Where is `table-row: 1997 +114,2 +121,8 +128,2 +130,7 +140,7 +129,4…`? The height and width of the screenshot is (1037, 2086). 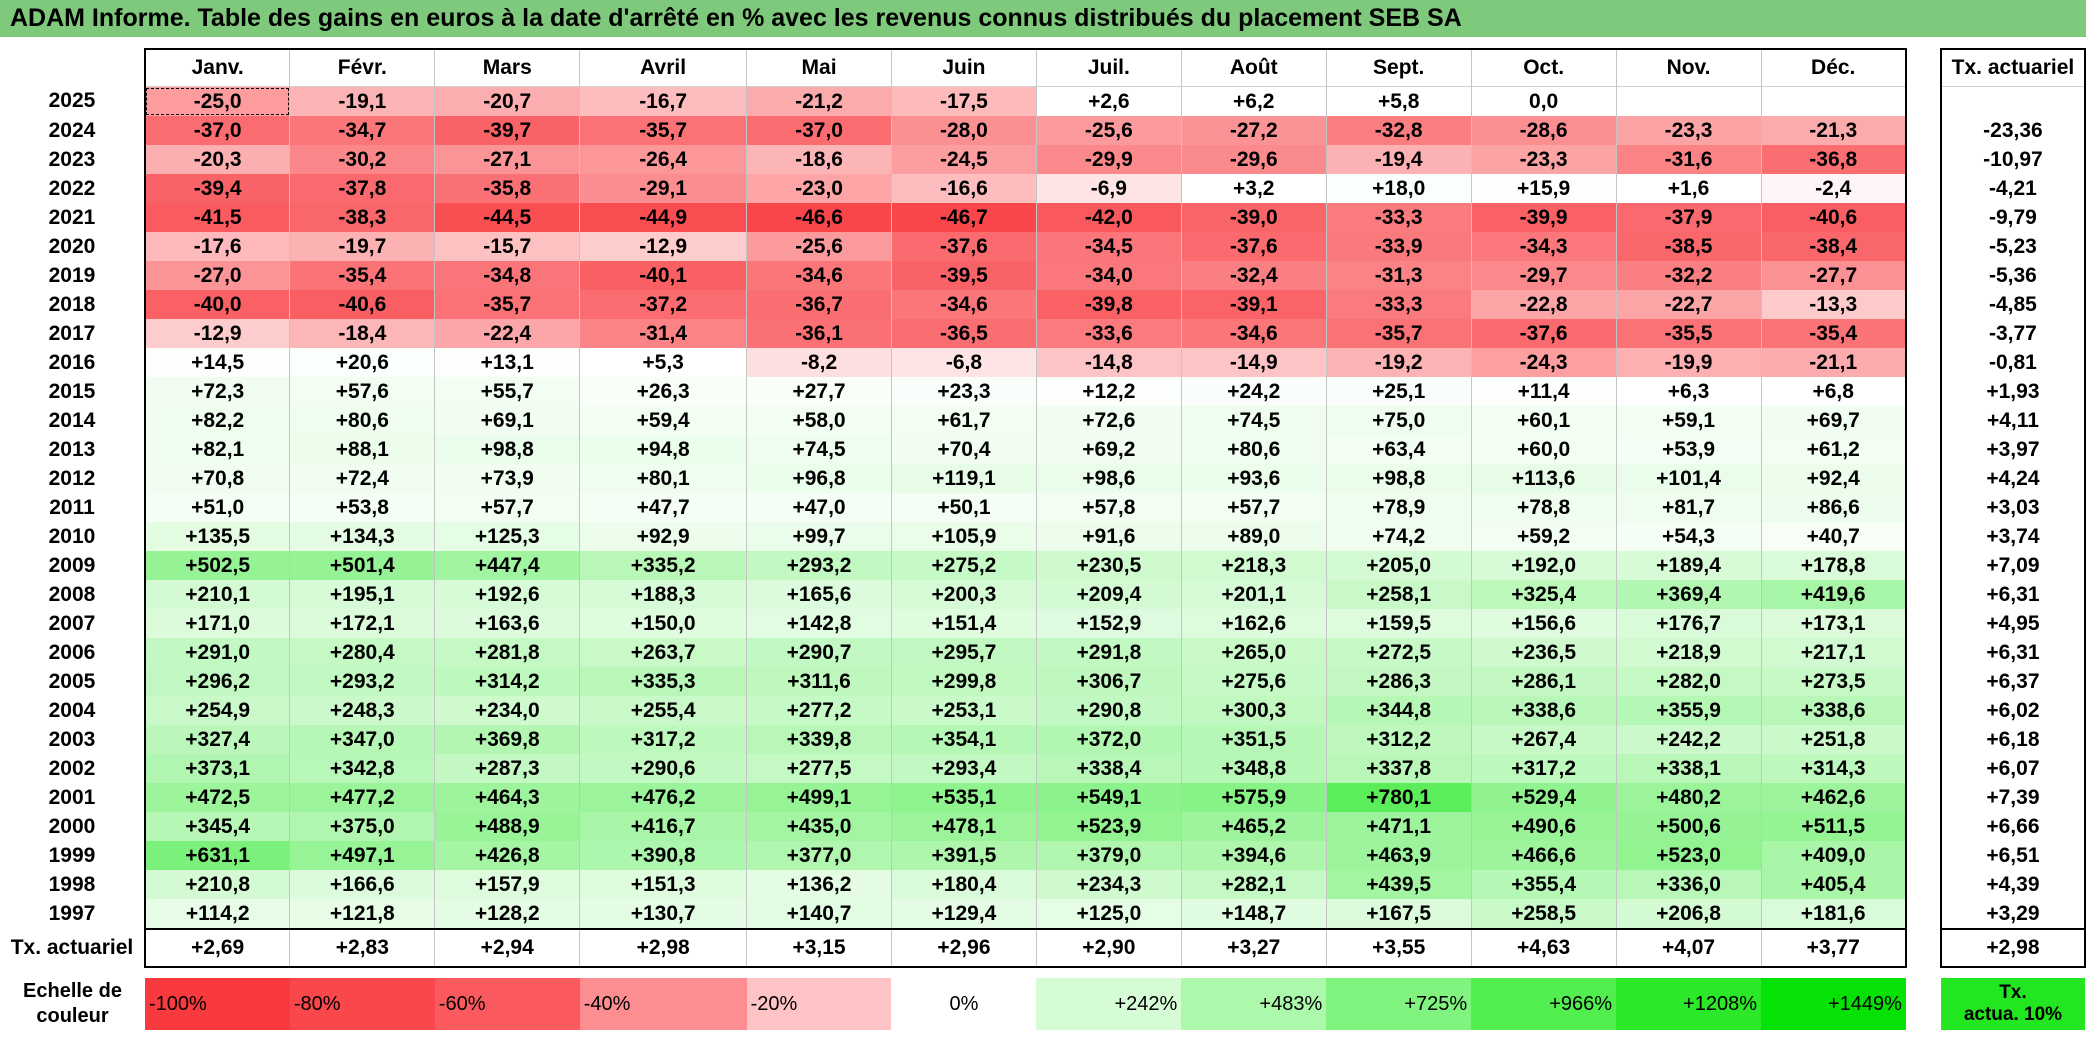
table-row: 1997 +114,2 +121,8 +128,2 +130,7 +140,7 +129,4… is located at coordinates (1043, 914).